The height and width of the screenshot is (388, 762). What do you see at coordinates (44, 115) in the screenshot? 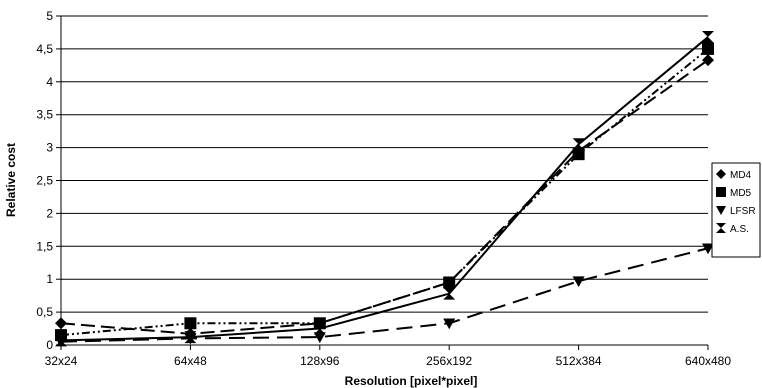
I see `y-tick-label: 3,5` at bounding box center [44, 115].